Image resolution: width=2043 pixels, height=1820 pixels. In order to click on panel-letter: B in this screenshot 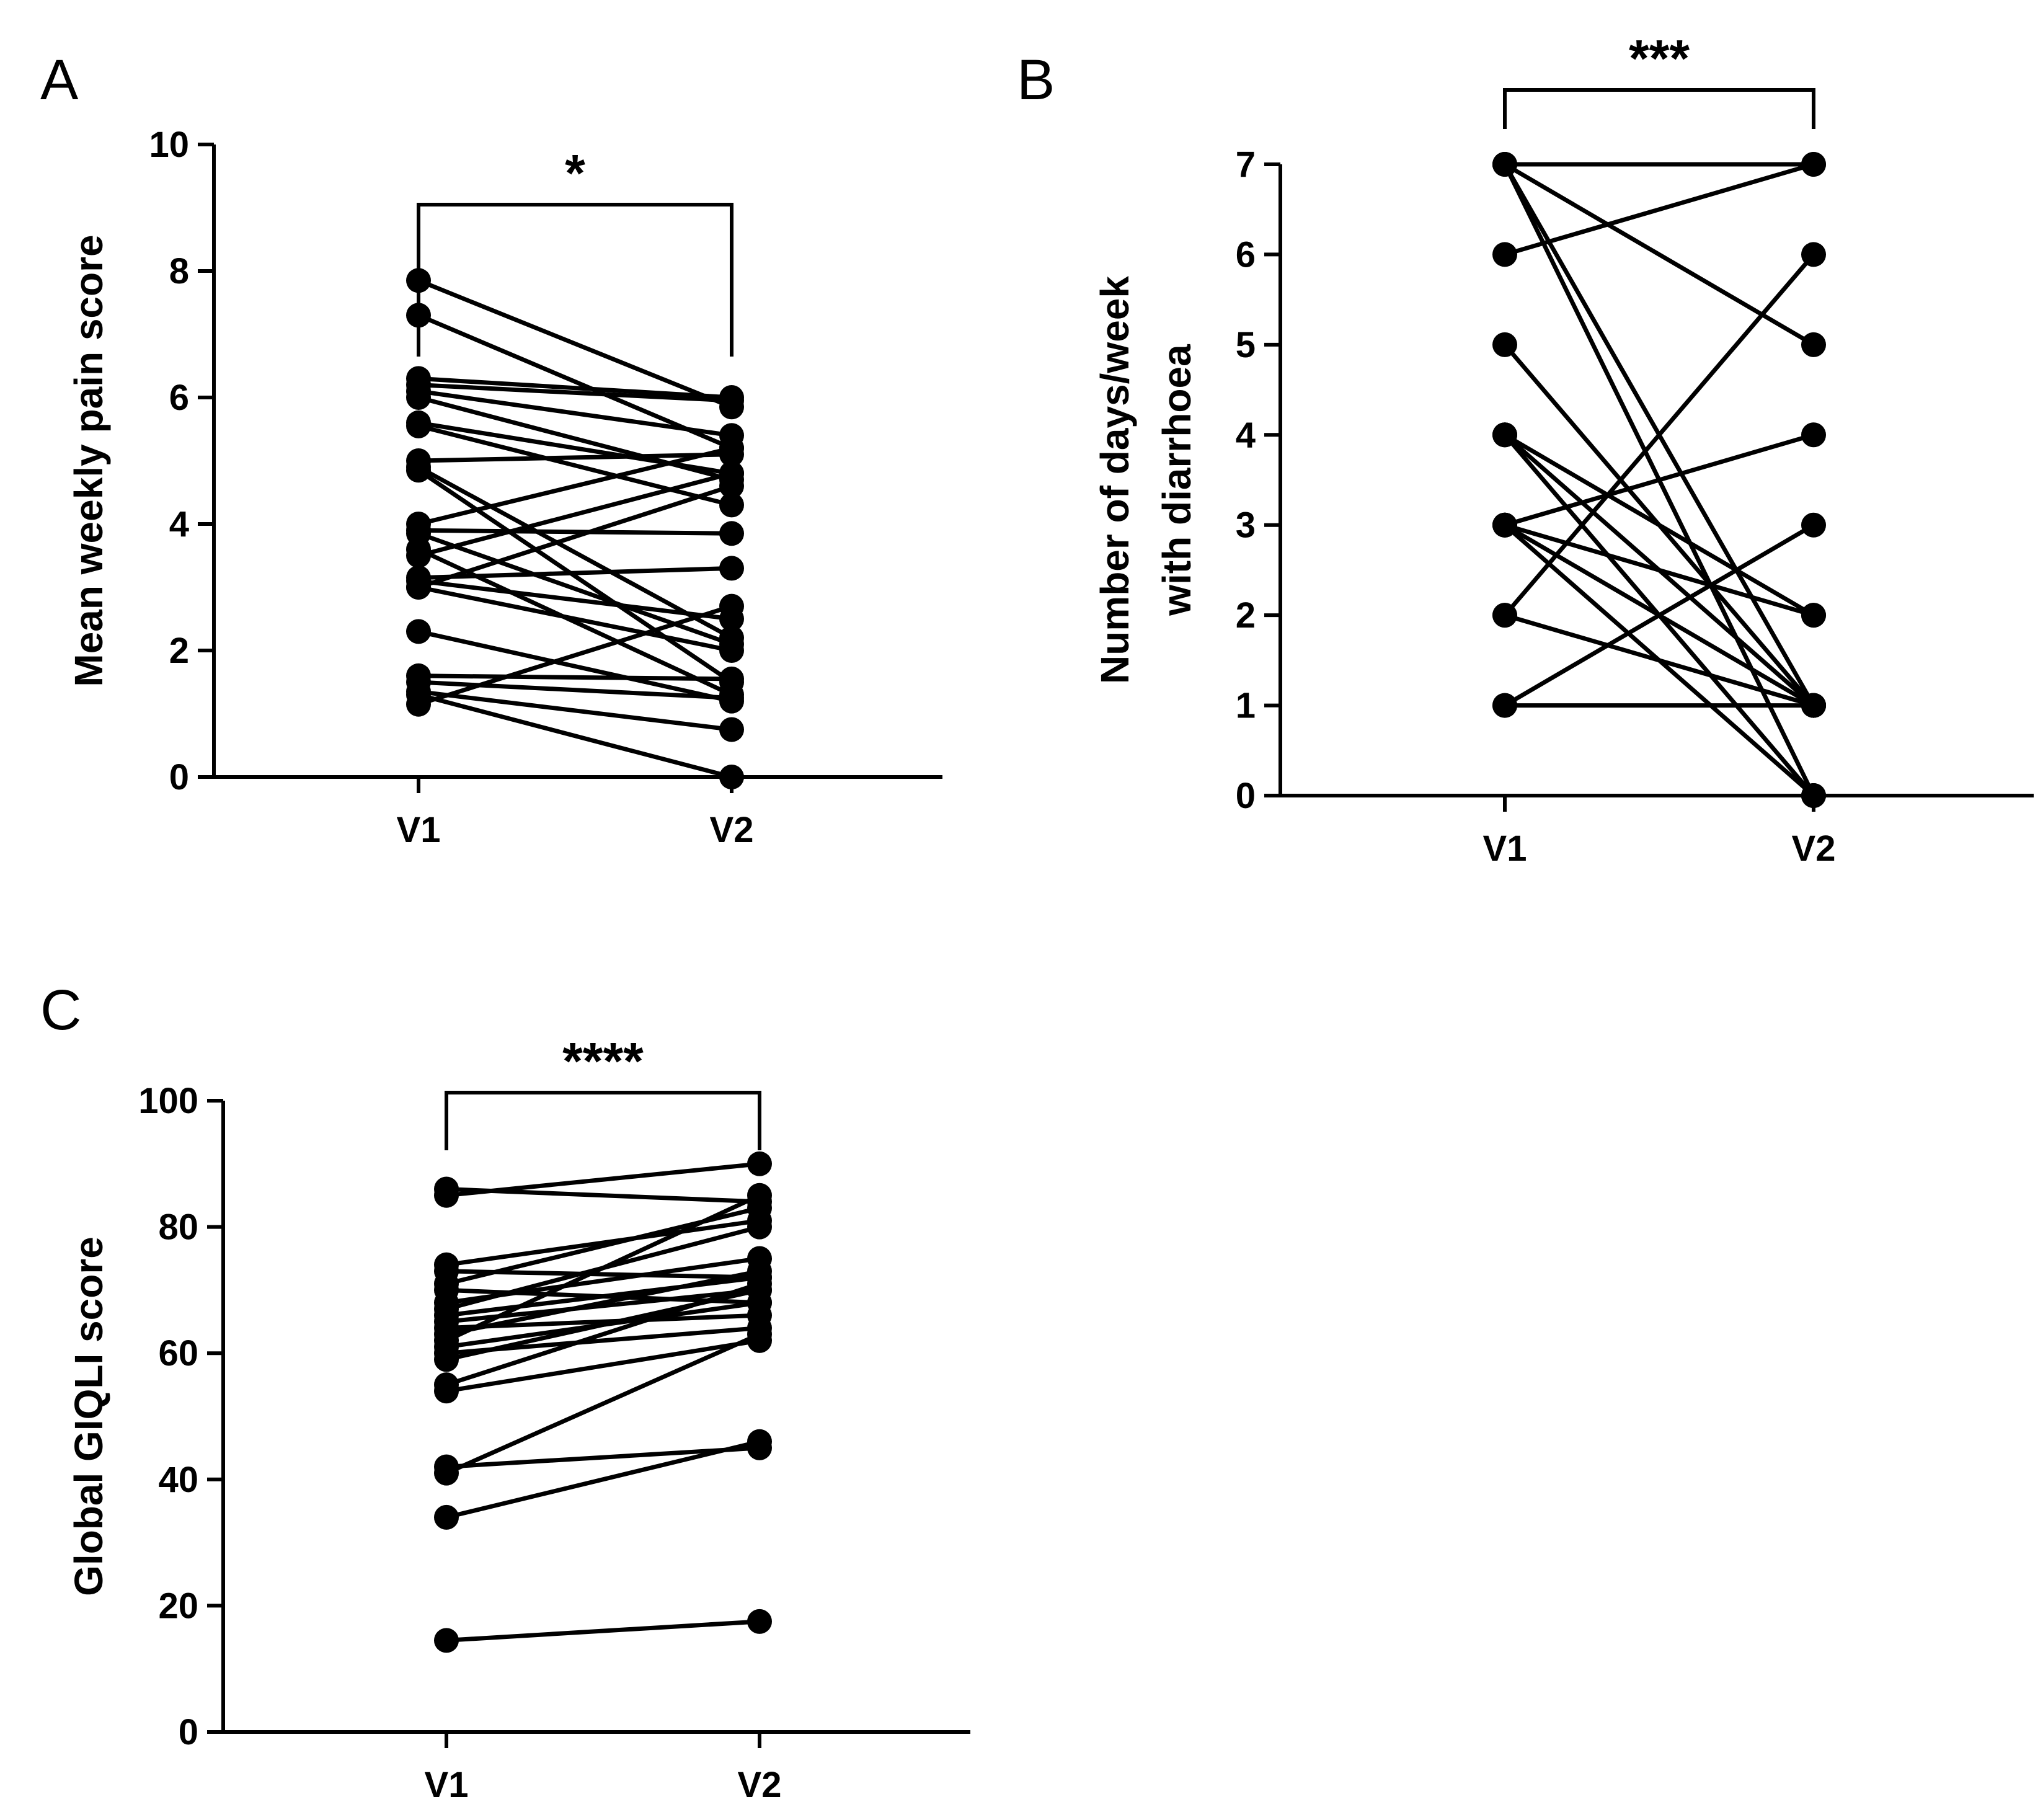, I will do `click(1036, 80)`.